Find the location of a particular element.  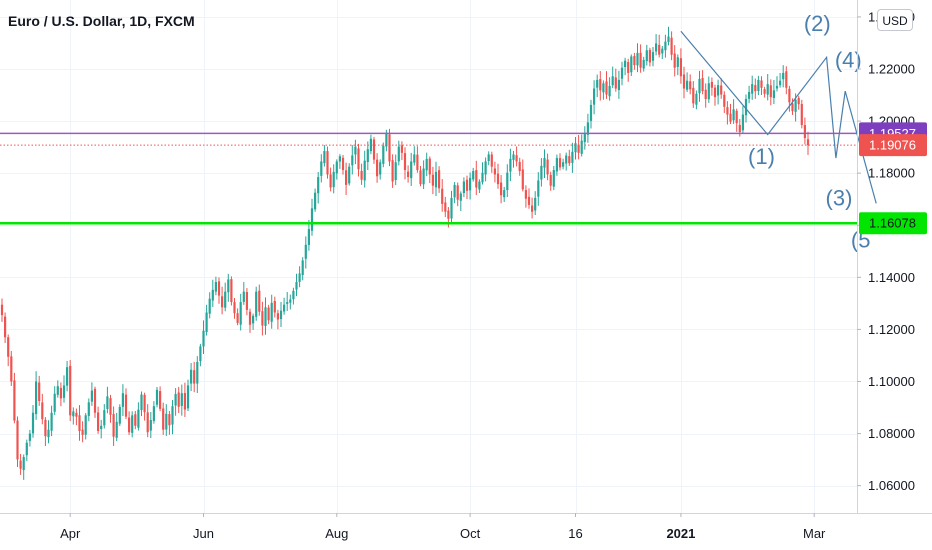

y-tick-label: 1.10000 is located at coordinates (891, 381).